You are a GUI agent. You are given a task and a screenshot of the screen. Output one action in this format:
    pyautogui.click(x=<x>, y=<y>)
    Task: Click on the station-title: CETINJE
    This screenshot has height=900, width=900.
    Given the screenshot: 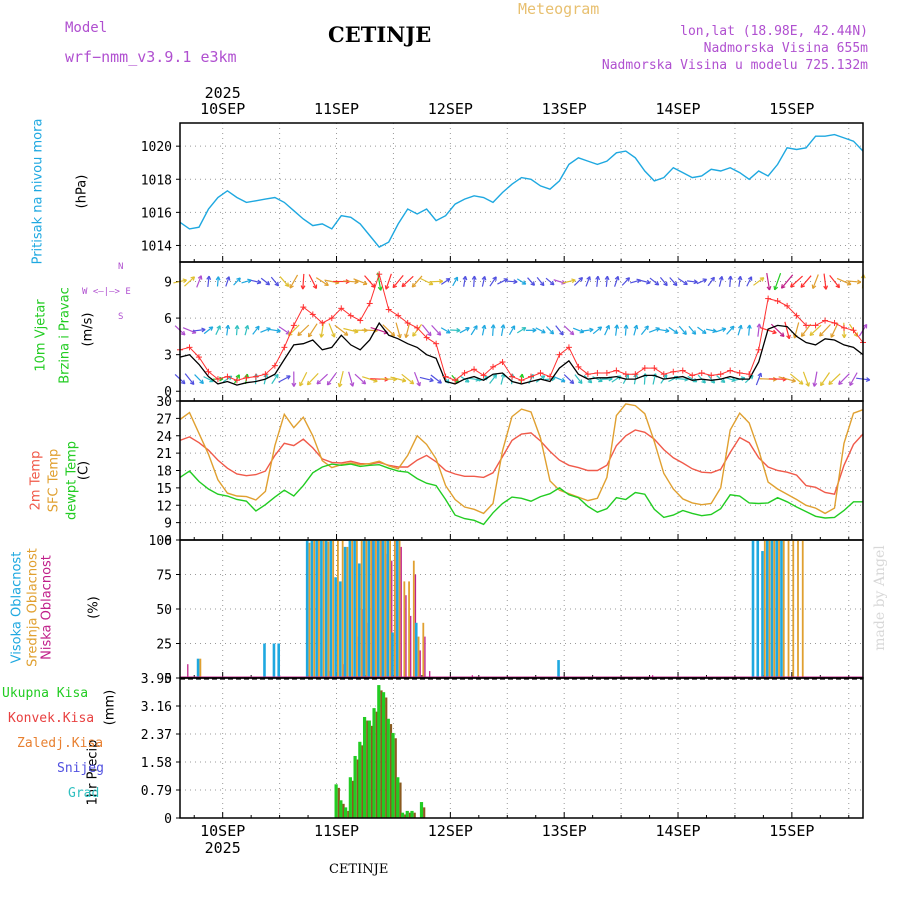 What is the action you would take?
    pyautogui.click(x=380, y=34)
    